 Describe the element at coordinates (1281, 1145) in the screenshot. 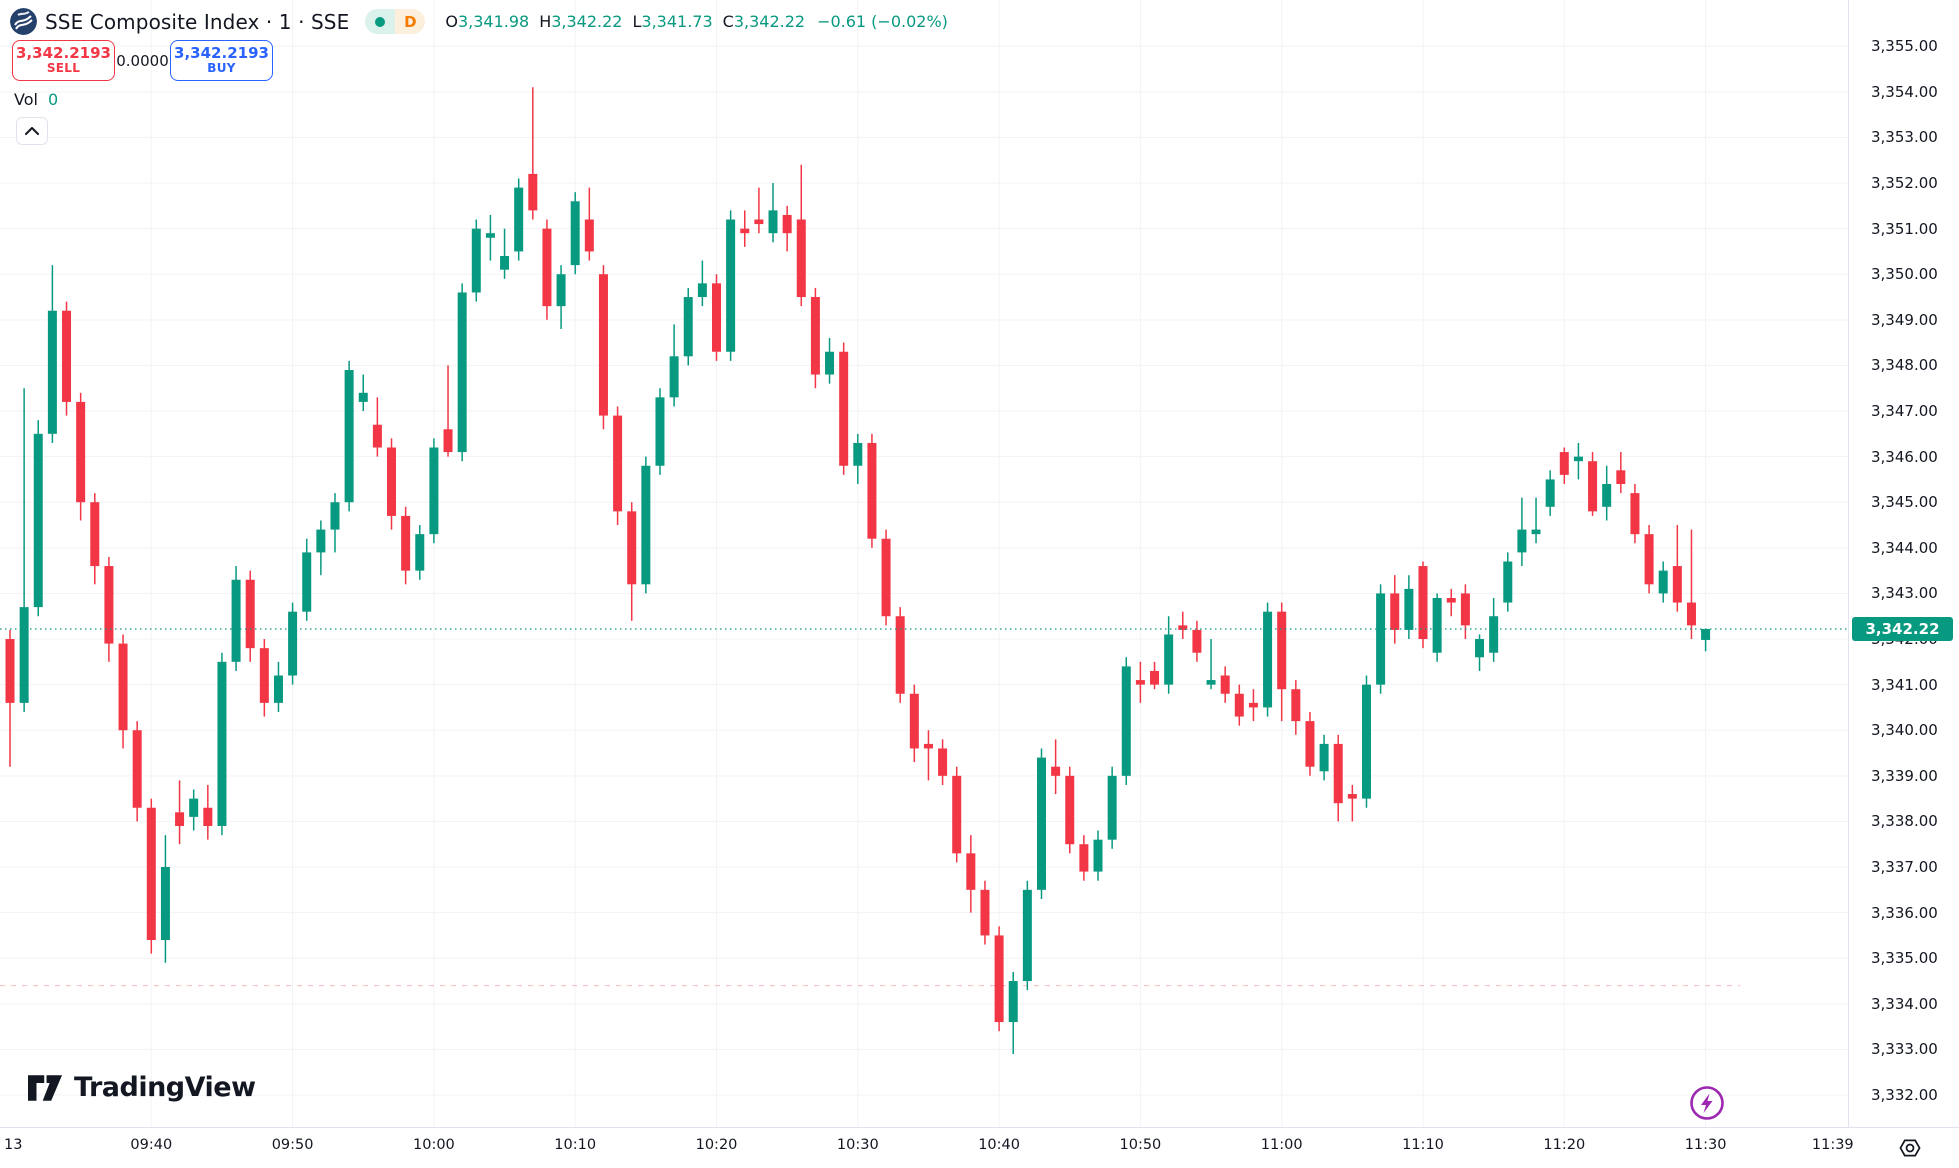

I see `time-axis-label: 11:00` at that location.